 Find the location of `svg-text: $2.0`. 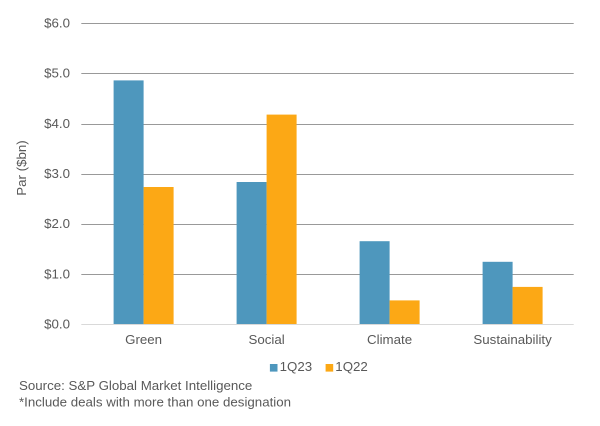

svg-text: $2.0 is located at coordinates (57, 223).